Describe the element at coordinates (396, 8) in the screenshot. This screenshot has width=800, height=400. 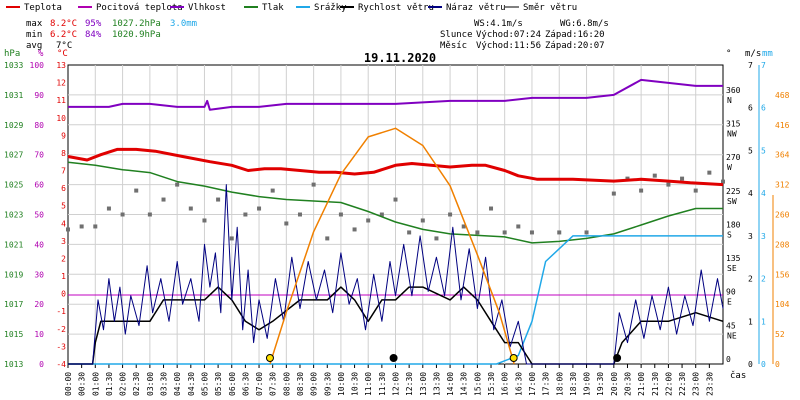
I see `legend-label: Rychlost větru` at that location.